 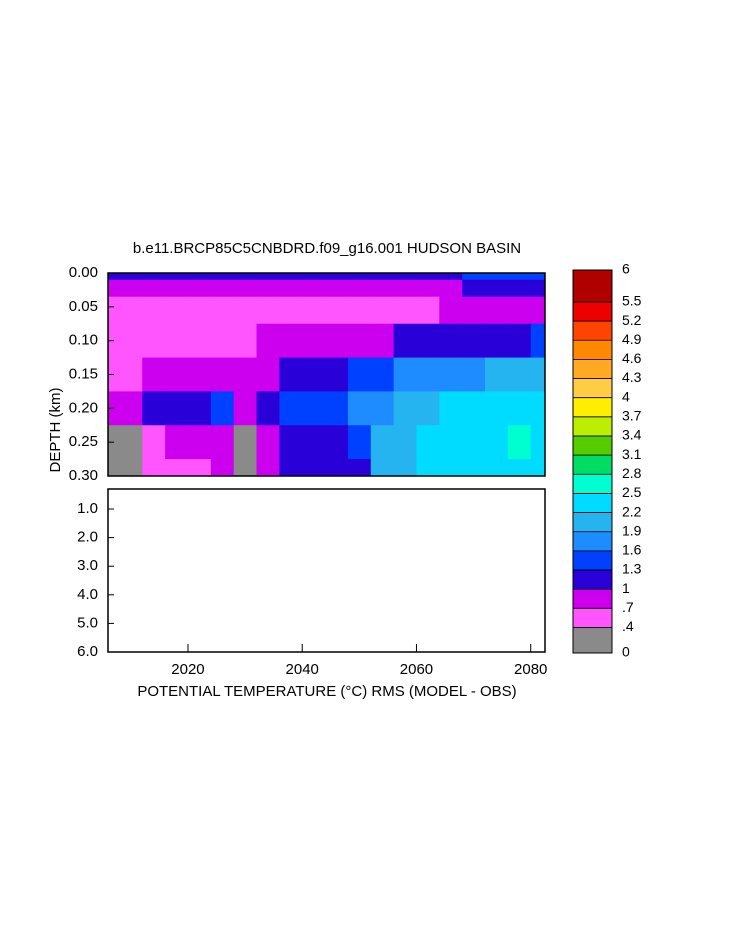 What do you see at coordinates (83, 475) in the screenshot?
I see `y-tick-label: 0.30` at bounding box center [83, 475].